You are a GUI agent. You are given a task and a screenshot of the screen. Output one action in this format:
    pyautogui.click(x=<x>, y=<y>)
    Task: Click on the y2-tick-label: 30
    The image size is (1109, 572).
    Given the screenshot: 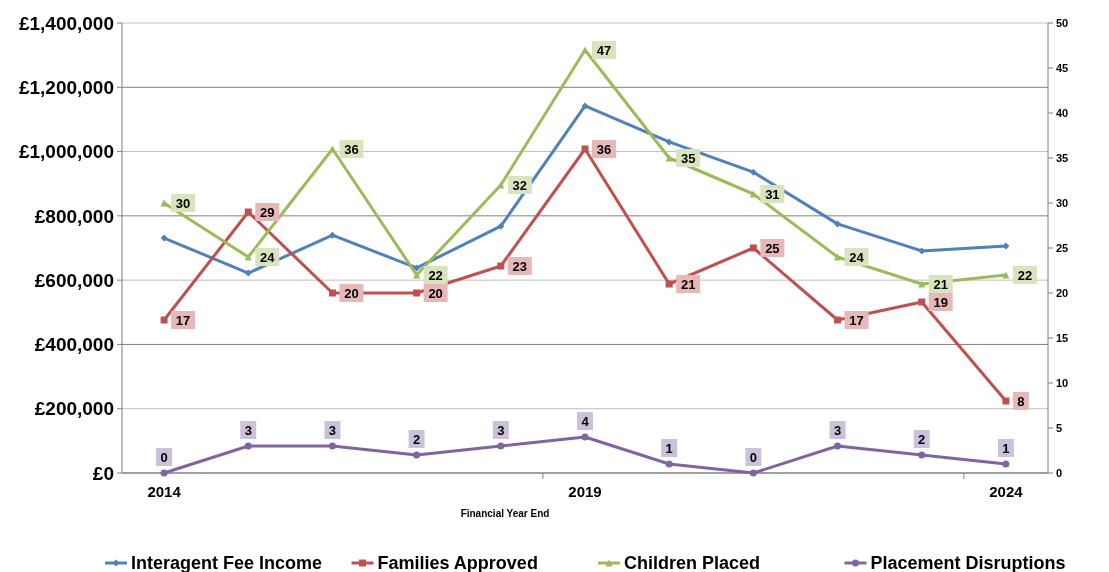 What is the action you would take?
    pyautogui.click(x=1062, y=202)
    